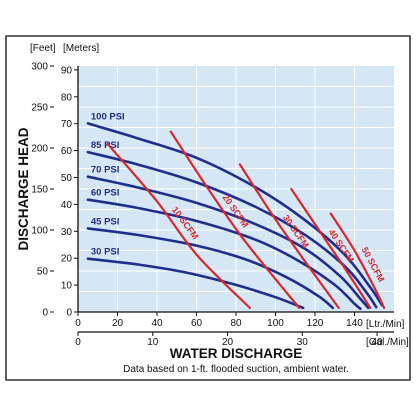 This screenshot has height=416, width=416. I want to click on y-meters-tick-label: 50, so click(67, 178).